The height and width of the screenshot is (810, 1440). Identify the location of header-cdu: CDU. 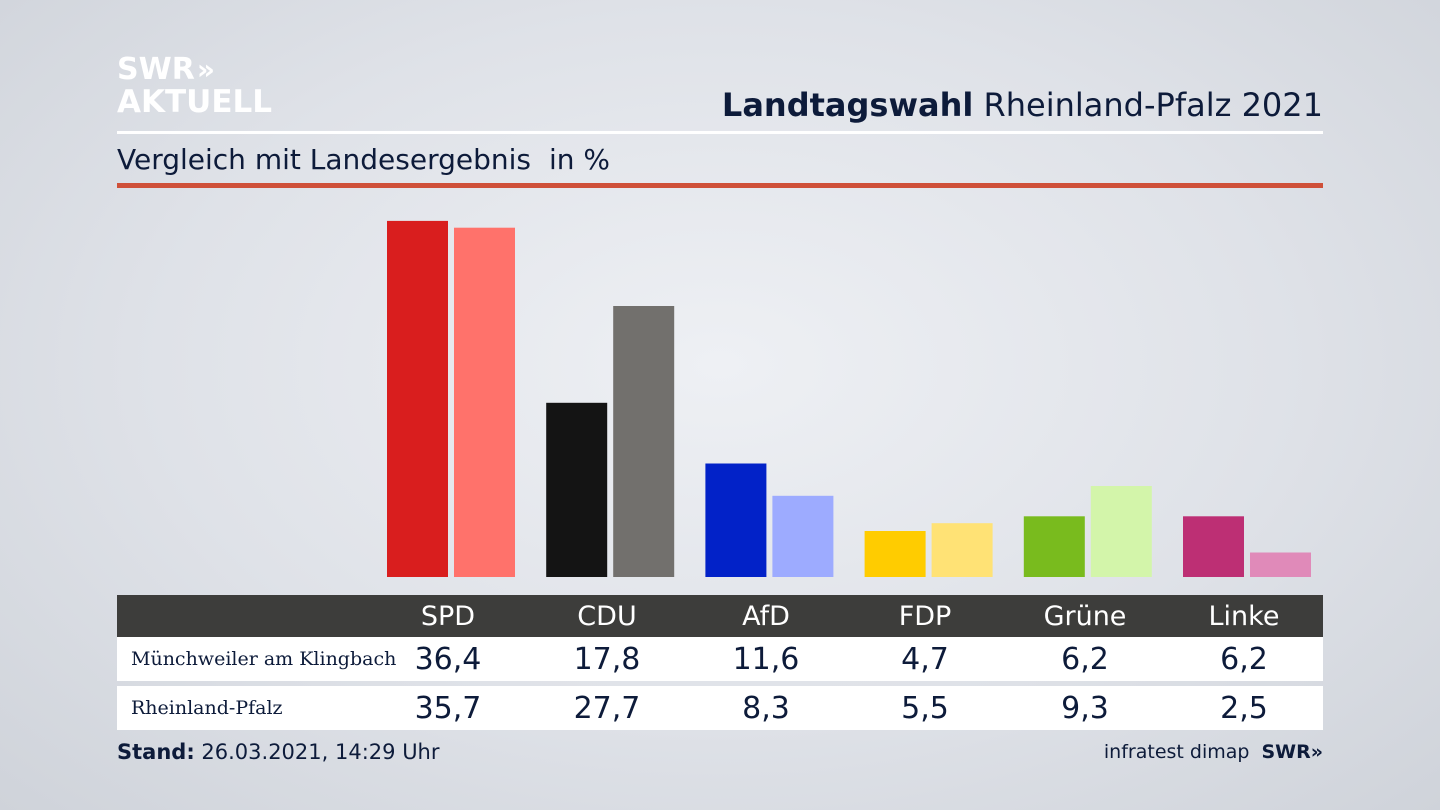
(607, 616).